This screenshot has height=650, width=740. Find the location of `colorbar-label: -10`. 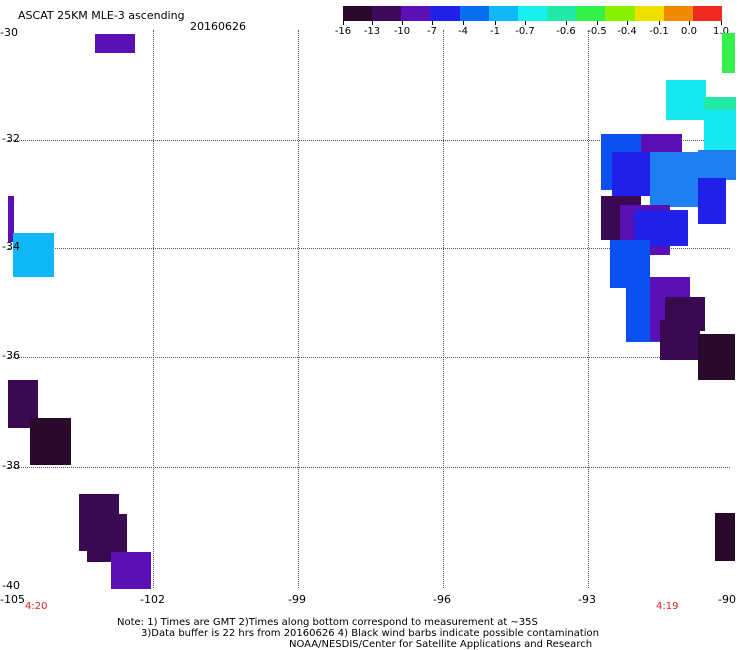

colorbar-label: -10 is located at coordinates (402, 31).